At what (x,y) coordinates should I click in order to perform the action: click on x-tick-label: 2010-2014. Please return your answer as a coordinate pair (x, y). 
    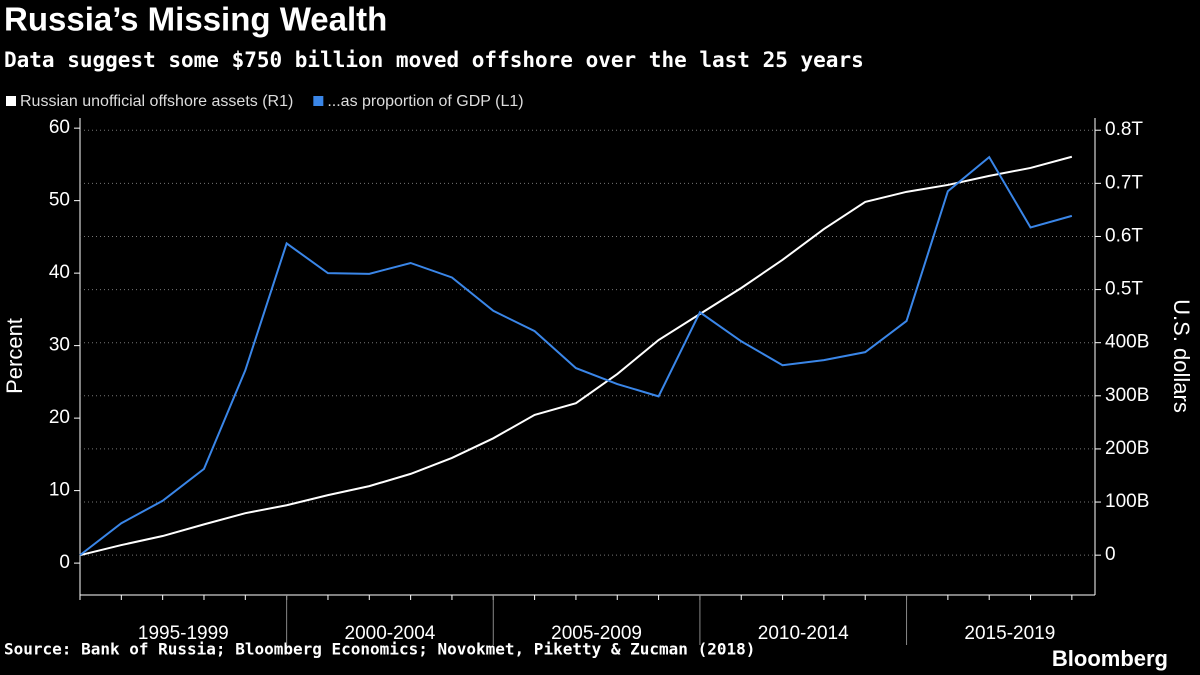
    Looking at the image, I should click on (803, 633).